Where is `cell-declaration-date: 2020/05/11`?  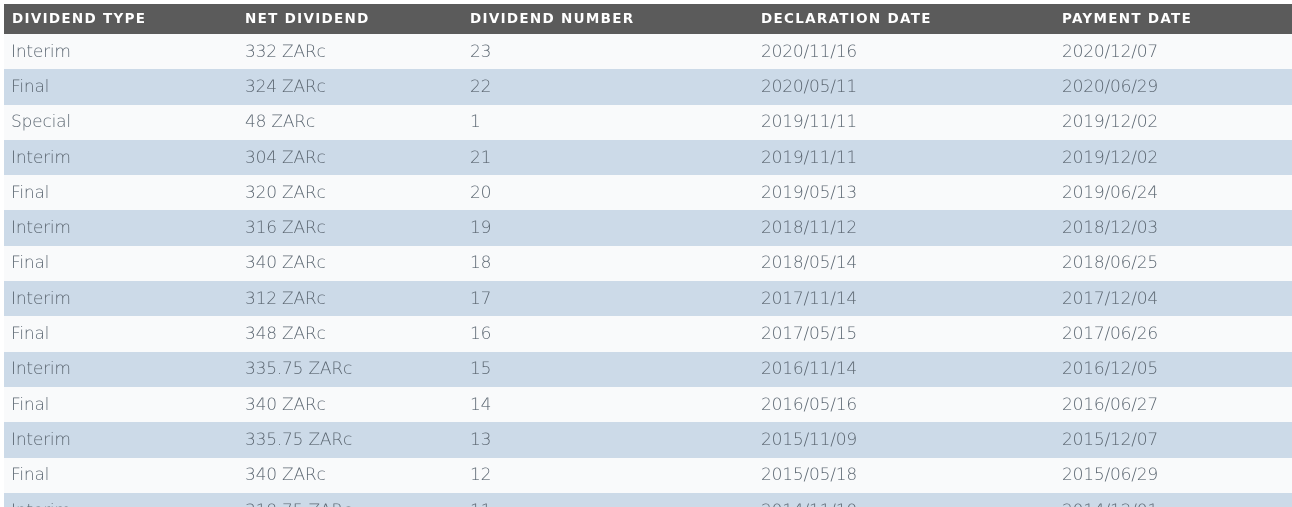
cell-declaration-date: 2020/05/11 is located at coordinates (809, 86).